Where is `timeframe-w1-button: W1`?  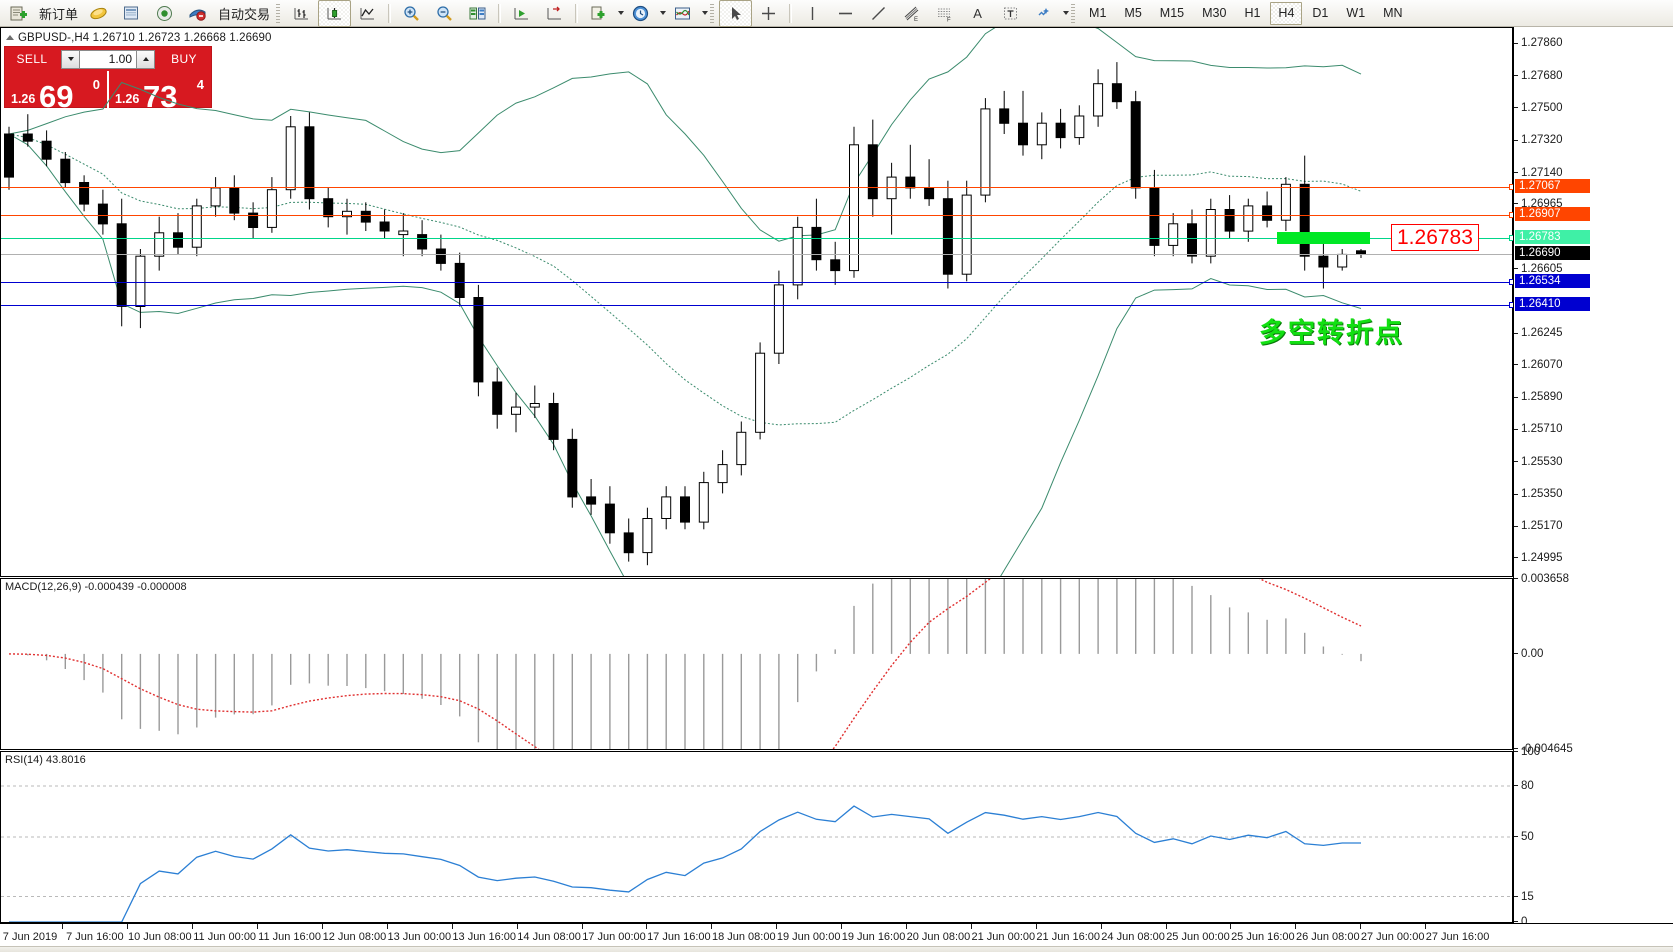
timeframe-w1-button: W1 is located at coordinates (1356, 12).